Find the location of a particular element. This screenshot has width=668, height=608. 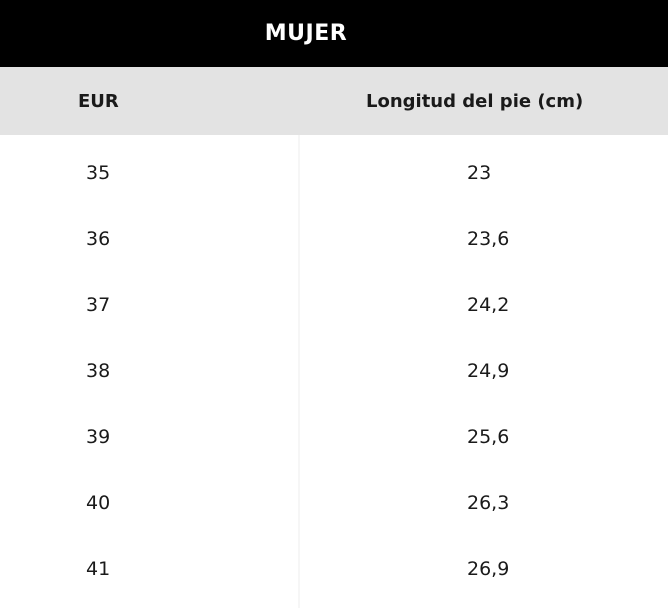

table-title: MUJER is located at coordinates (306, 33).